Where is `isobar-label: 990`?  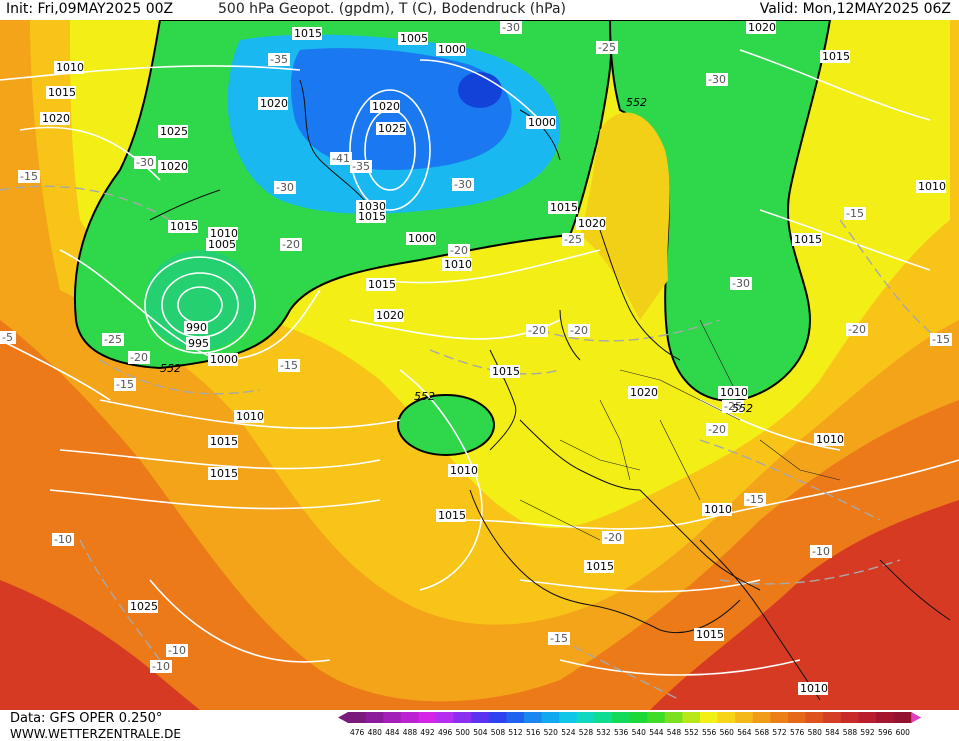 isobar-label: 990 is located at coordinates (196, 327).